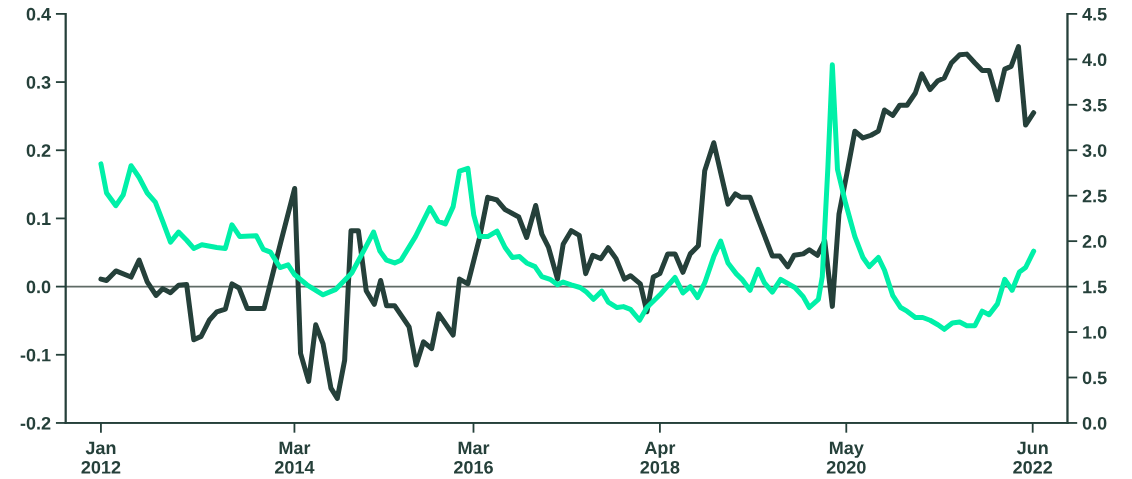 This screenshot has height=479, width=1132. What do you see at coordinates (101, 457) in the screenshot?
I see `x-tick-label: Jan 2012` at bounding box center [101, 457].